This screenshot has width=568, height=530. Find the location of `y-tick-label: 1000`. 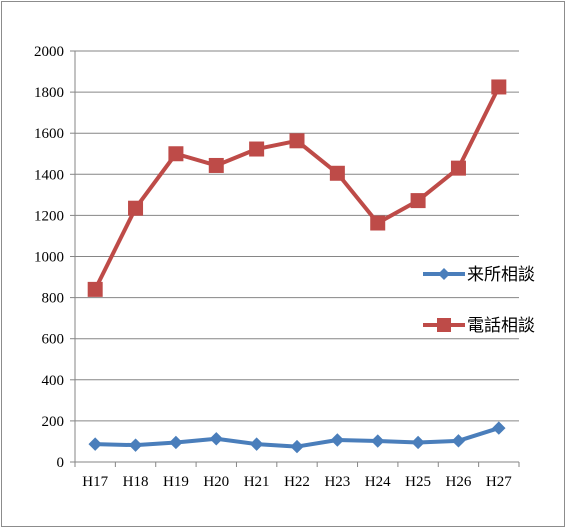

y-tick-label: 1000 is located at coordinates (49, 258).